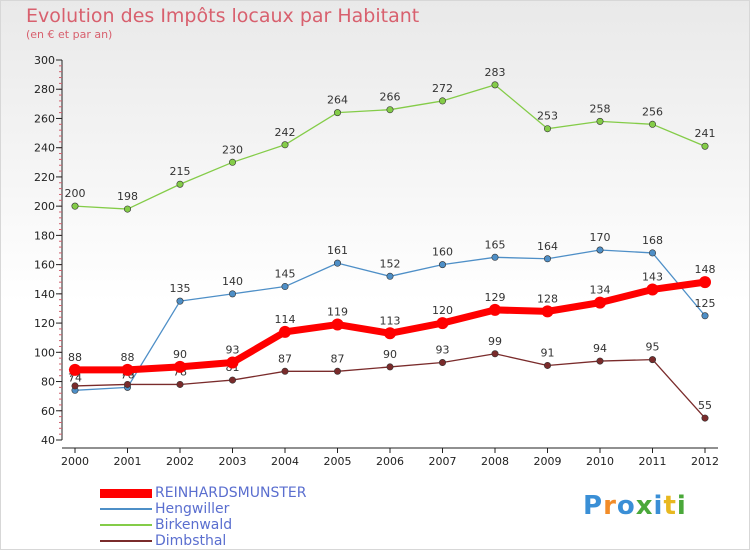  Describe the element at coordinates (338, 461) in the screenshot. I see `x-tick-label: 2005` at that location.